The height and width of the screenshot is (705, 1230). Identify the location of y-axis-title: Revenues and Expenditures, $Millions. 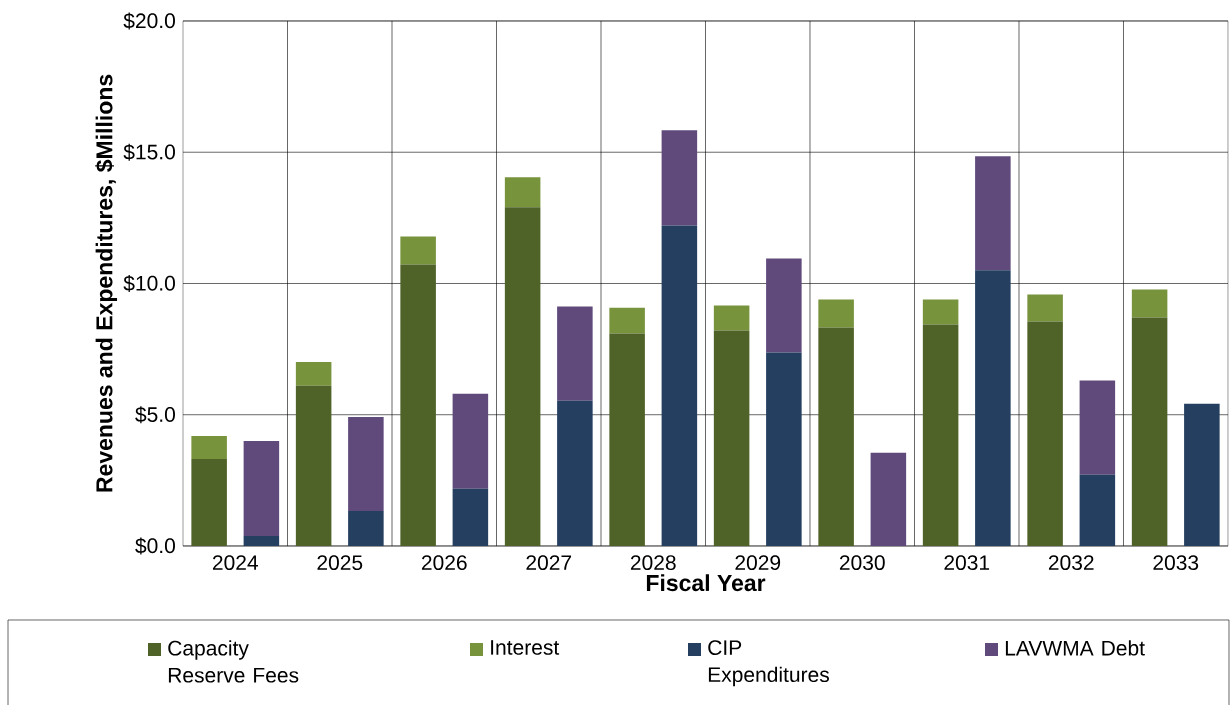
(106, 283).